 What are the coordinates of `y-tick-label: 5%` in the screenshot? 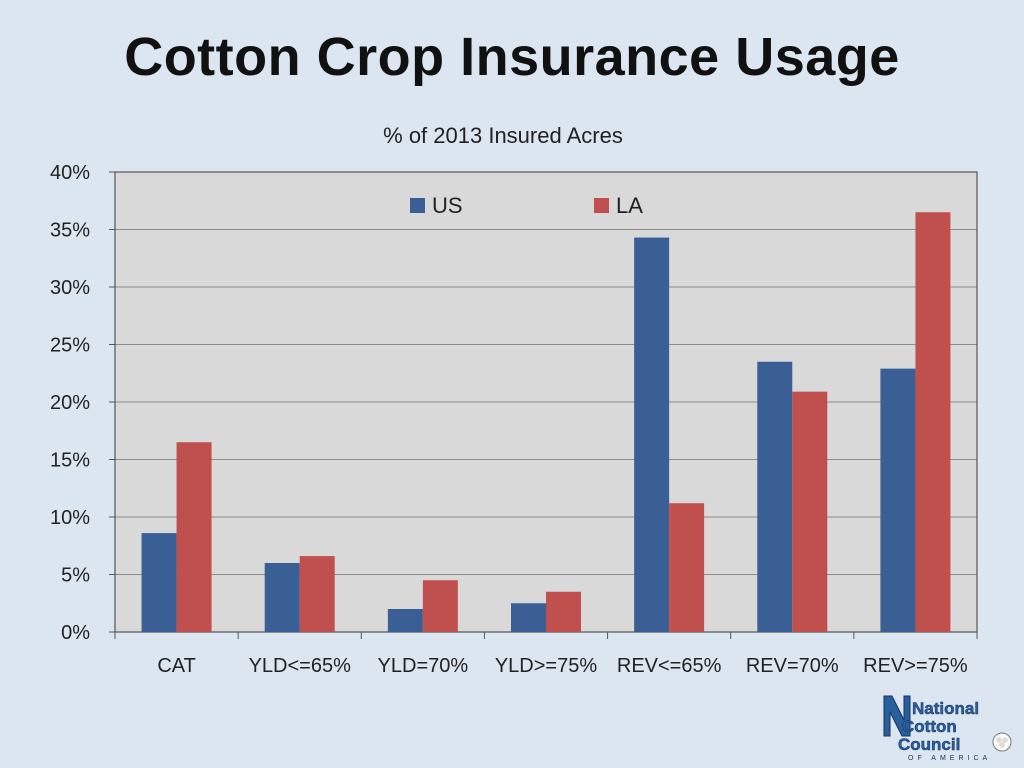 It's located at (75, 576).